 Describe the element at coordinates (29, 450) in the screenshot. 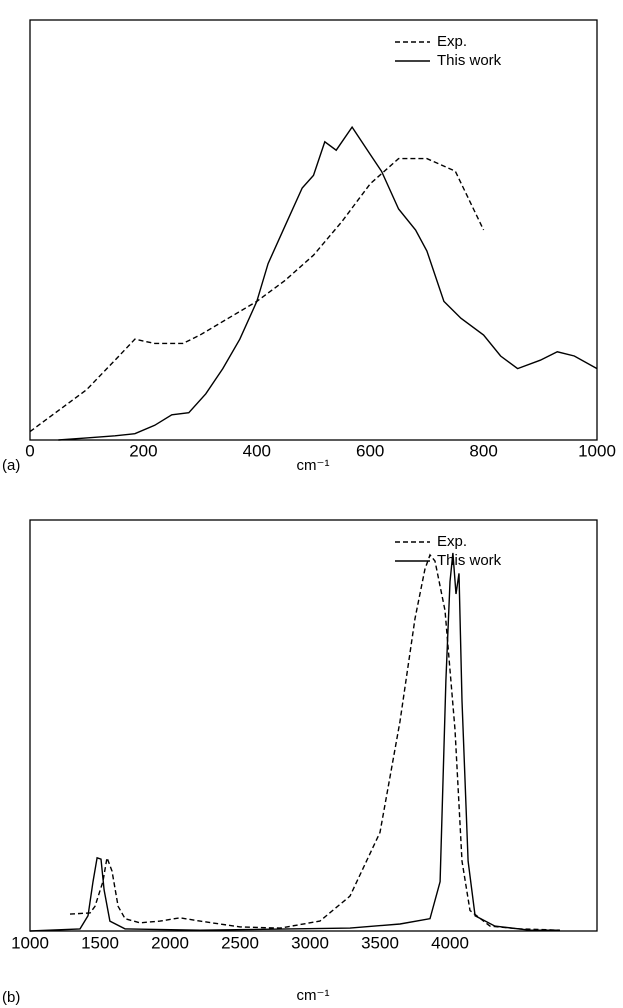

I see `x-tick-label: 0` at that location.